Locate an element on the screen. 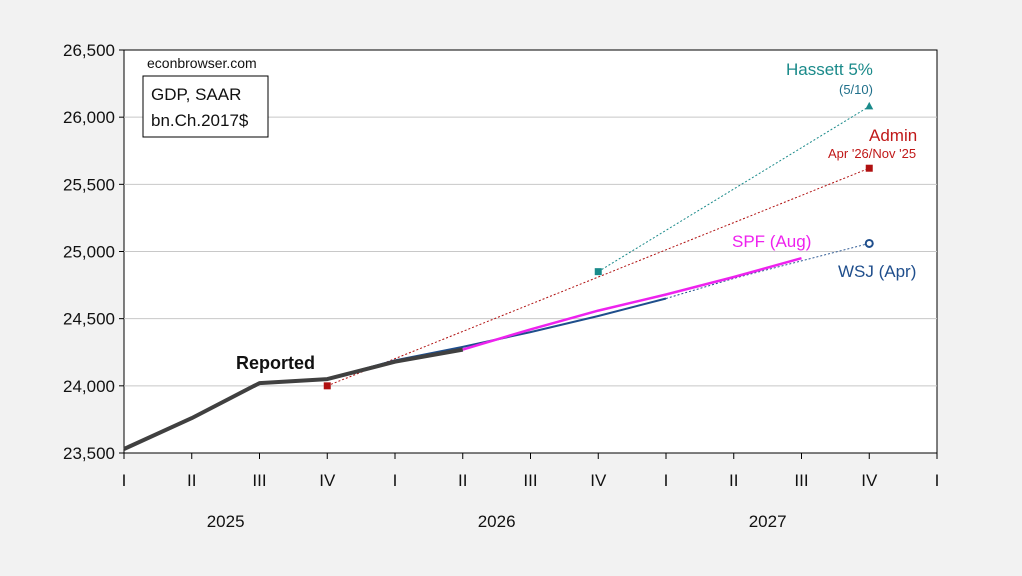  hassett-sublabel: (5/10) is located at coordinates (856, 89).